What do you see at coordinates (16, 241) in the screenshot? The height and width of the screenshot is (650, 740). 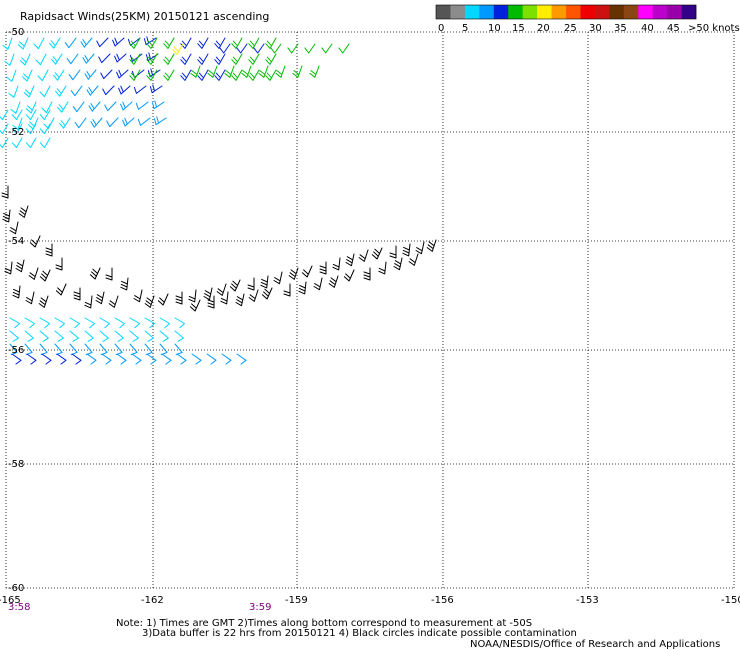 I see `latitude-label: -54` at bounding box center [16, 241].